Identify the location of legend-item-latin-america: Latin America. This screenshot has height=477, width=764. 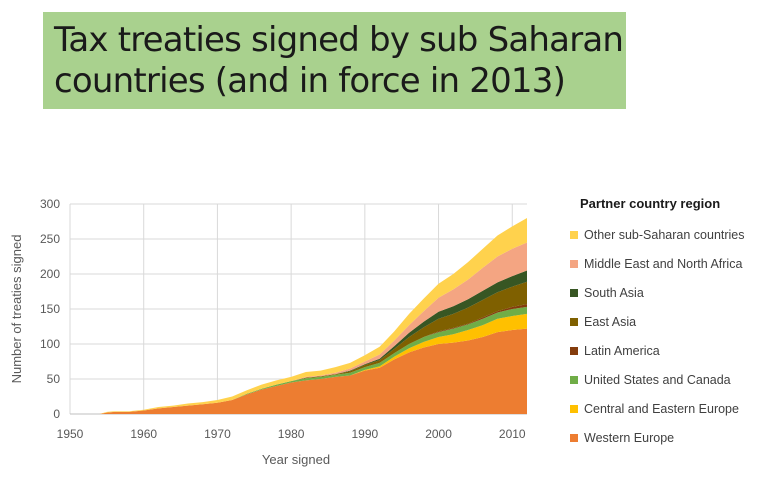
(665, 350).